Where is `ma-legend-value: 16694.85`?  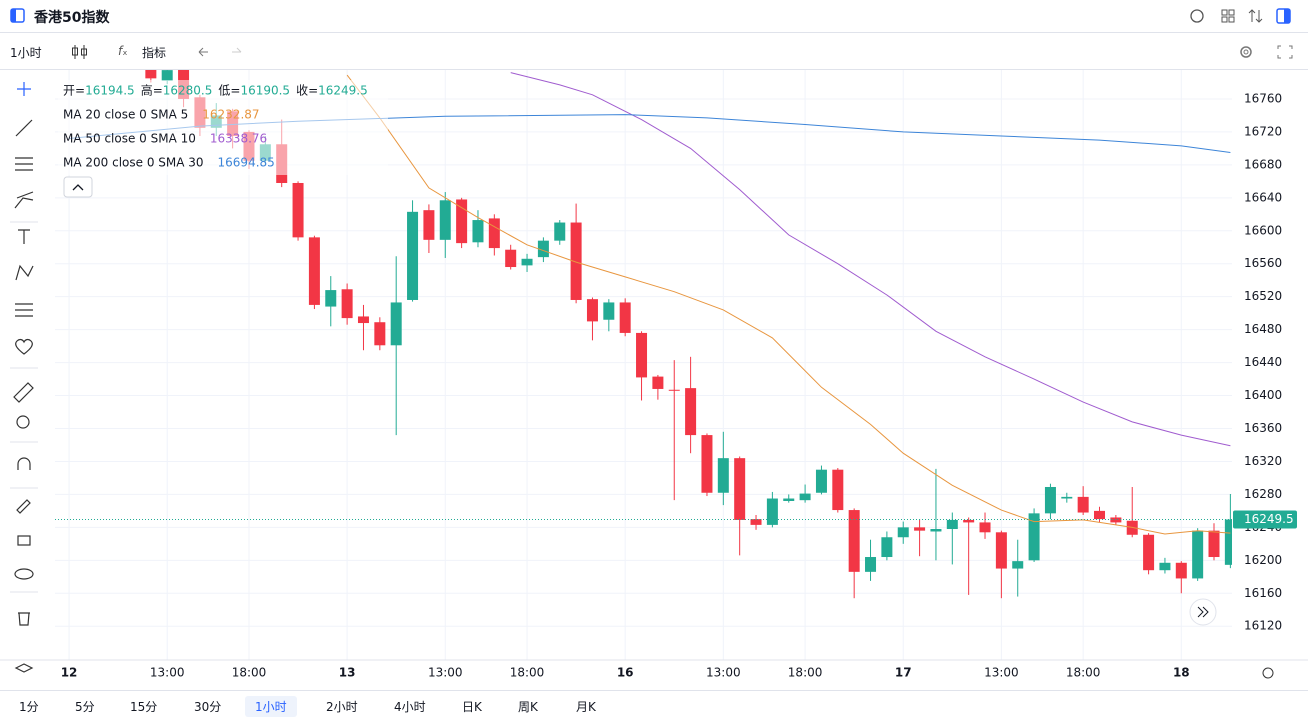 ma-legend-value: 16694.85 is located at coordinates (246, 163).